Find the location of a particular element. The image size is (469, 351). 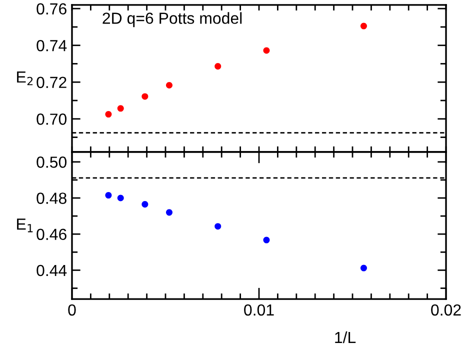

annotation: 2D q=6 Potts model is located at coordinates (172, 20).